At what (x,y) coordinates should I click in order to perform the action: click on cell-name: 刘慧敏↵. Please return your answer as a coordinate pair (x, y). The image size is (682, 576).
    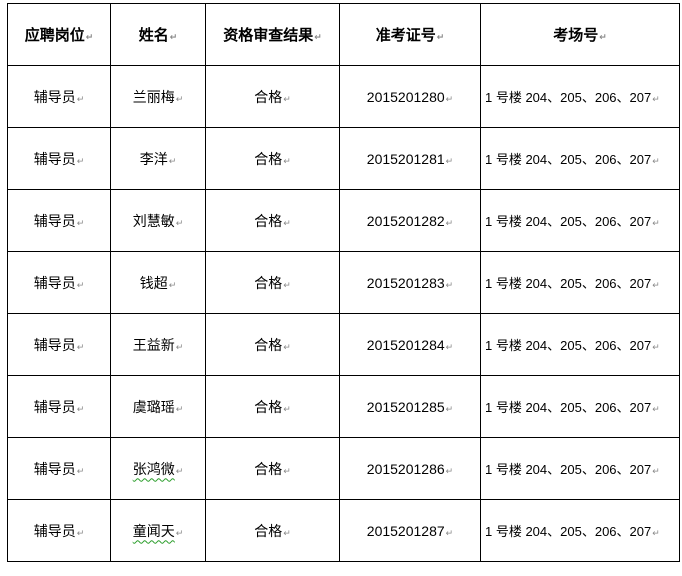
    Looking at the image, I should click on (158, 220).